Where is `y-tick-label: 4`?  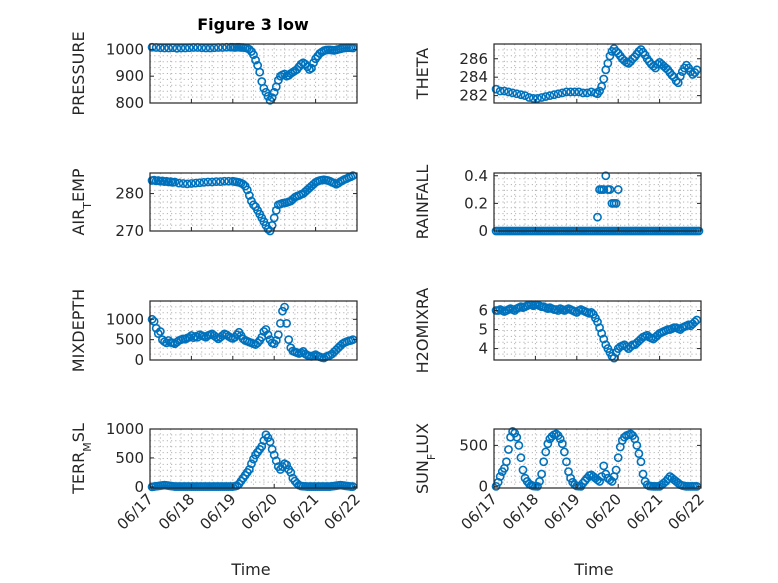 y-tick-label: 4 is located at coordinates (483, 349).